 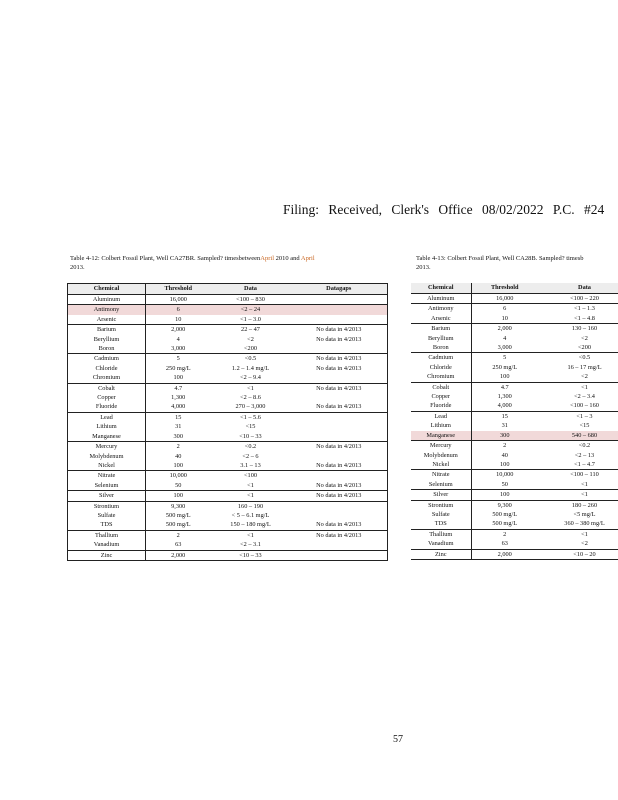 I want to click on data-cell: <2 – 8.6, so click(x=250, y=398).